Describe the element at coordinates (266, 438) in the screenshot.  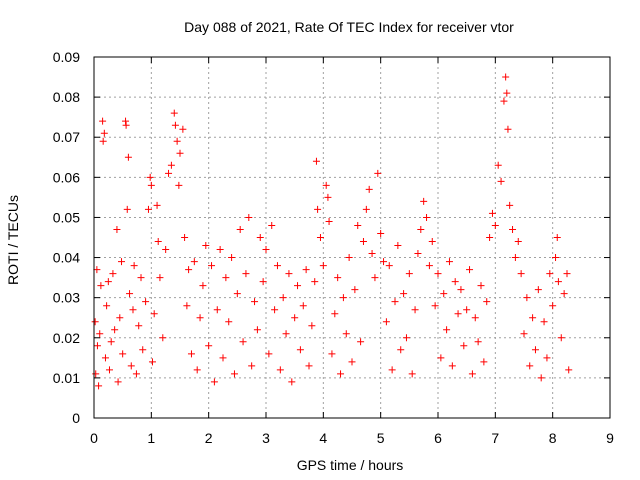
I see `x-tick-label: 3` at that location.